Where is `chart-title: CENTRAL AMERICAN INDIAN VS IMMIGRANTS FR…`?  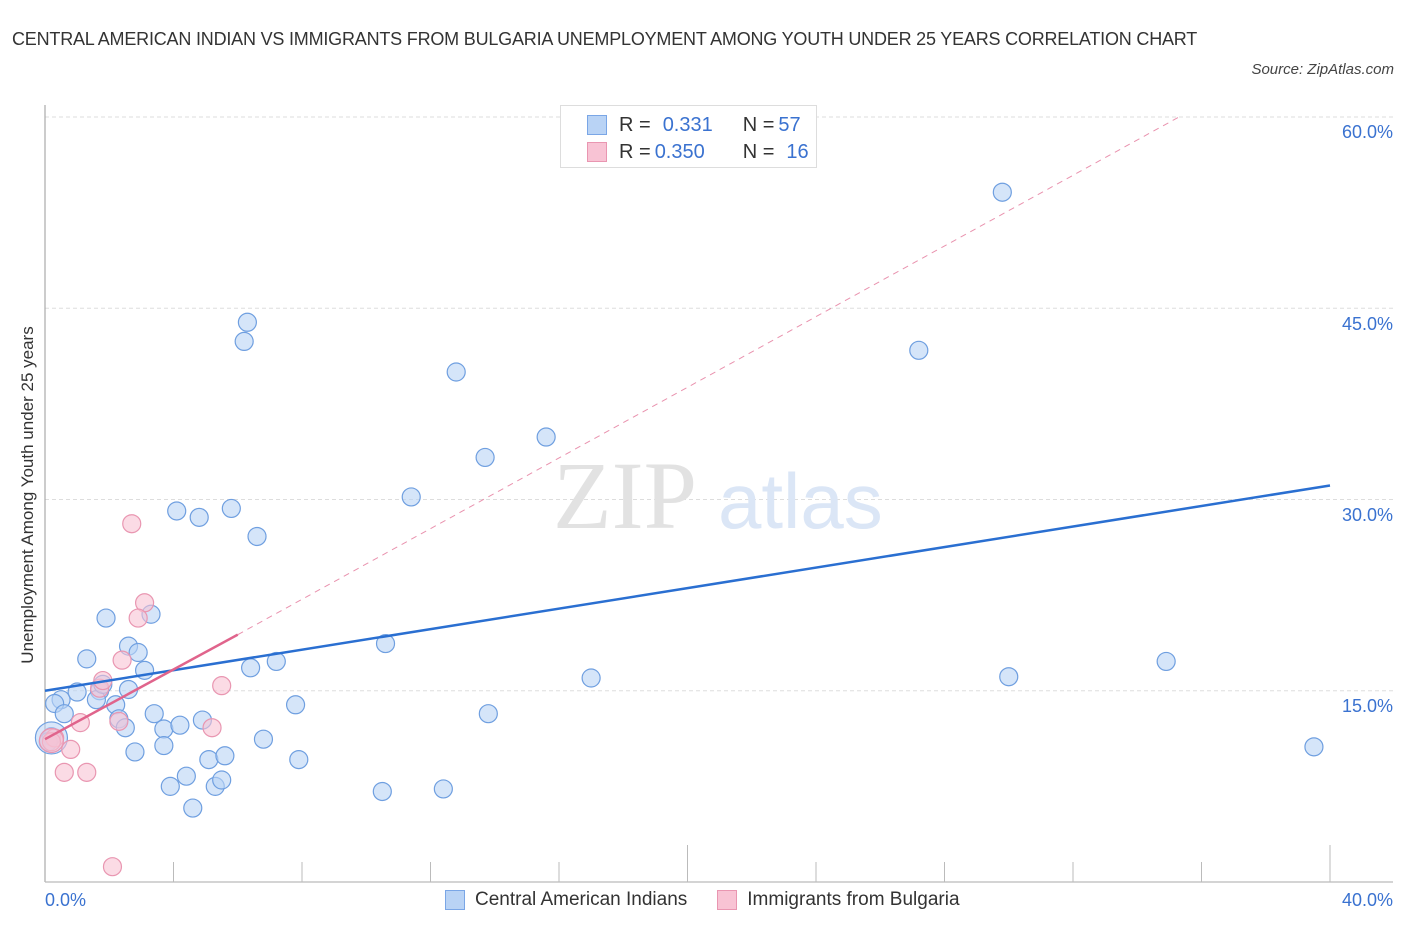
chart-title: CENTRAL AMERICAN INDIAN VS IMMIGRANTS FR… is located at coordinates (605, 39).